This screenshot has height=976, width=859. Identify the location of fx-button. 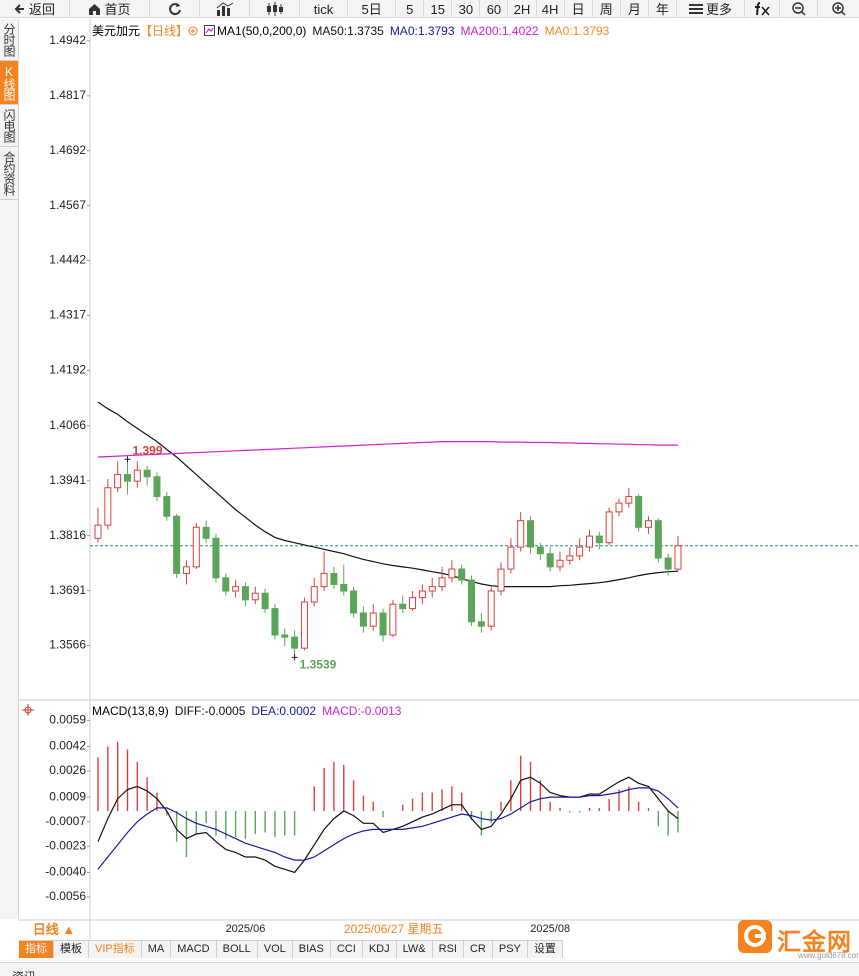
(762, 9).